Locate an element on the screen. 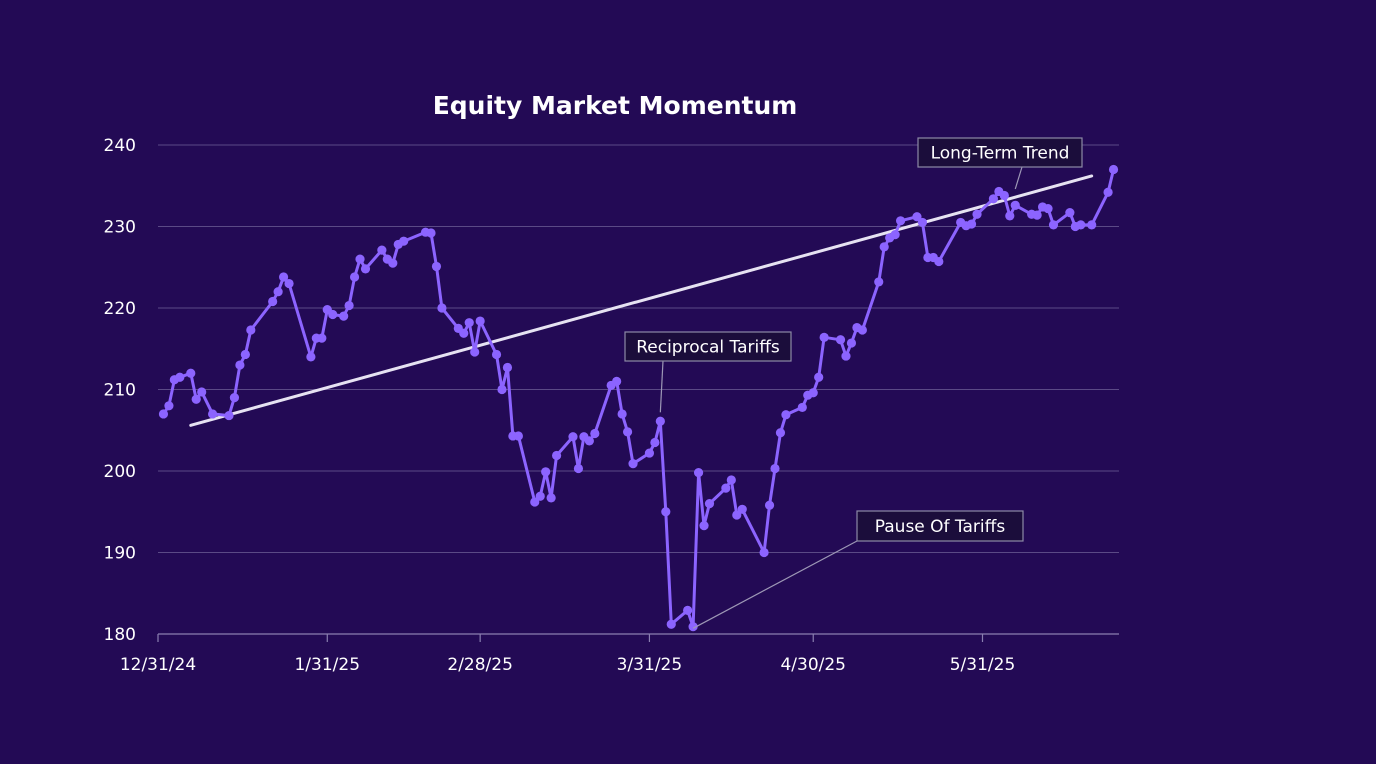  annotation-label: Long-Term Trend is located at coordinates (1000, 154).